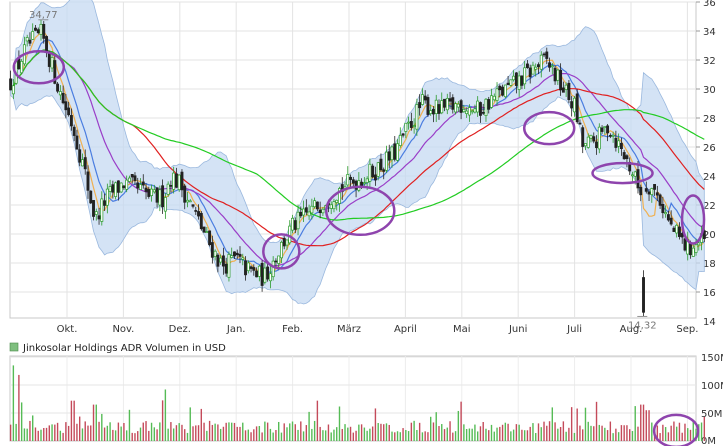 This screenshot has height=446, width=723. I want to click on volume-highlight-circle, so click(676, 429).